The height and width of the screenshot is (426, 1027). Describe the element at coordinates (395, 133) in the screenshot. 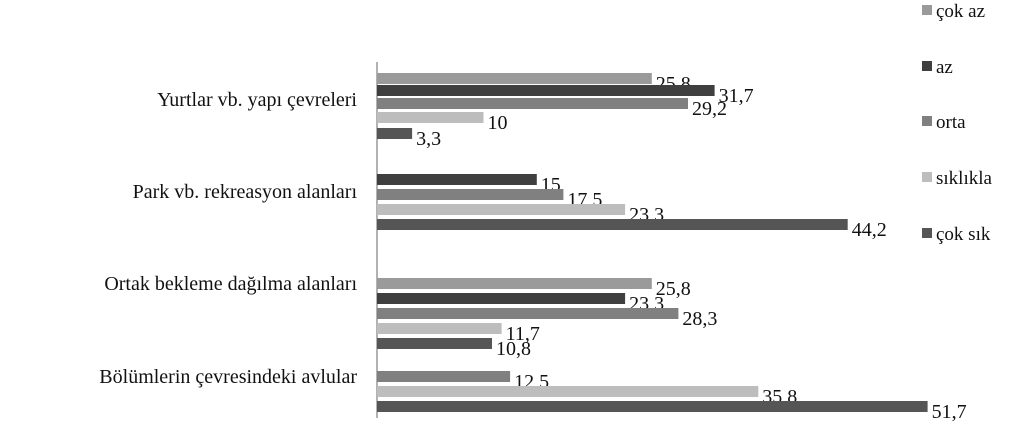

I see `bar-çok-sık-cat0` at that location.